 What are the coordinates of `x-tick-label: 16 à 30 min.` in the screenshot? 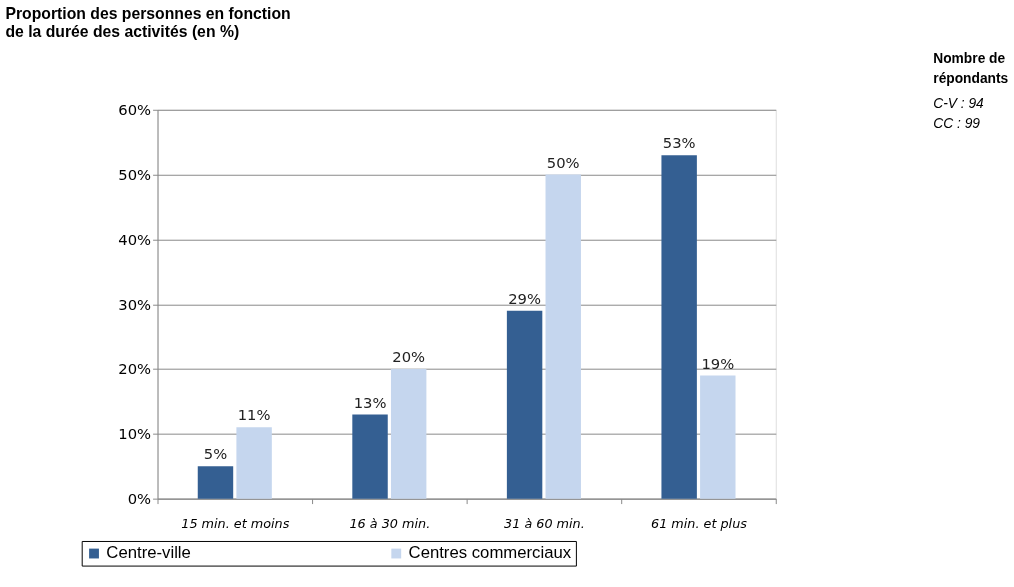 It's located at (390, 523).